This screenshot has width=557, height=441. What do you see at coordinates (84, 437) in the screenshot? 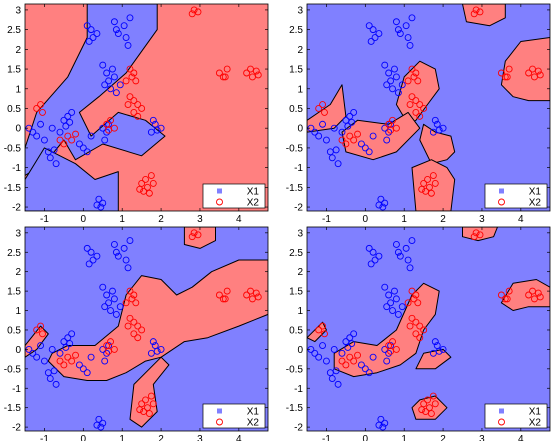
I see `x-tick-label: 0` at bounding box center [84, 437].